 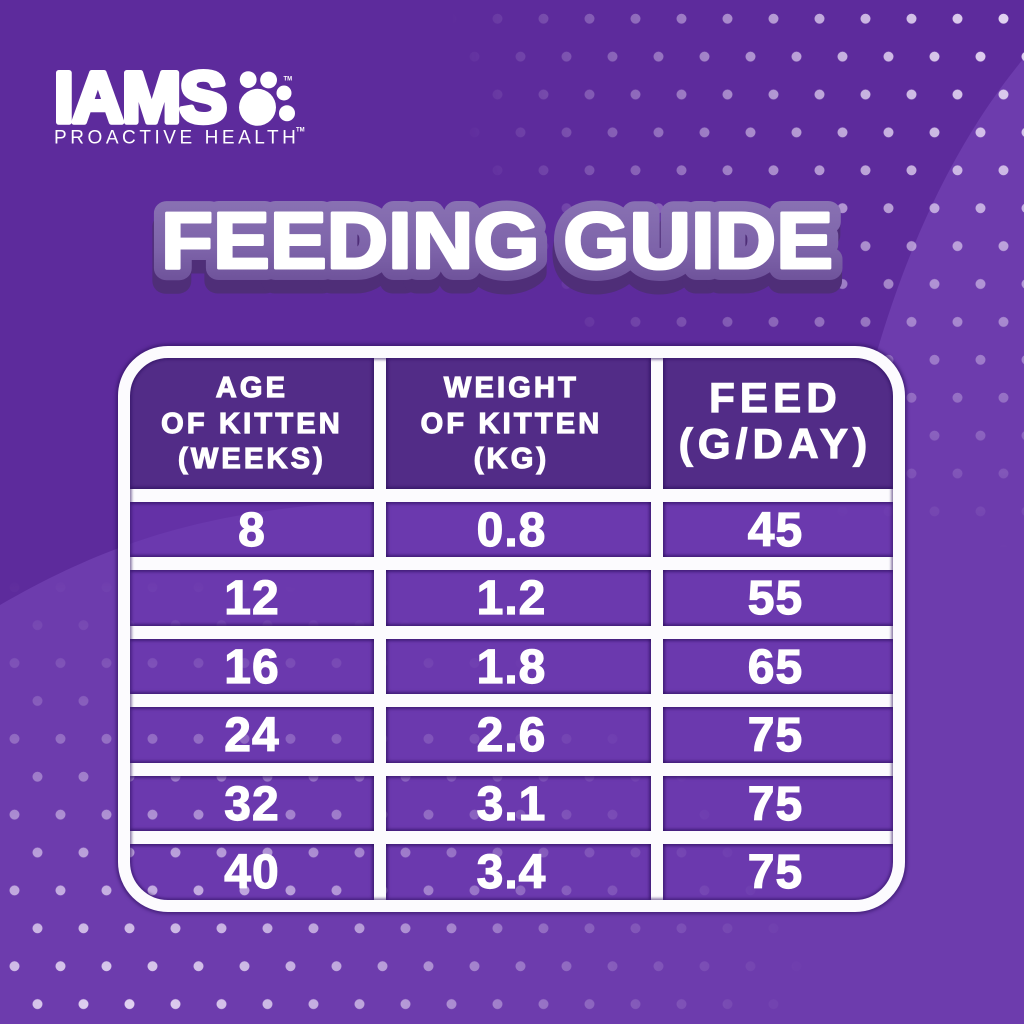 What do you see at coordinates (176, 138) in the screenshot?
I see `svg-text: PROACTIVE HEALTH` at bounding box center [176, 138].